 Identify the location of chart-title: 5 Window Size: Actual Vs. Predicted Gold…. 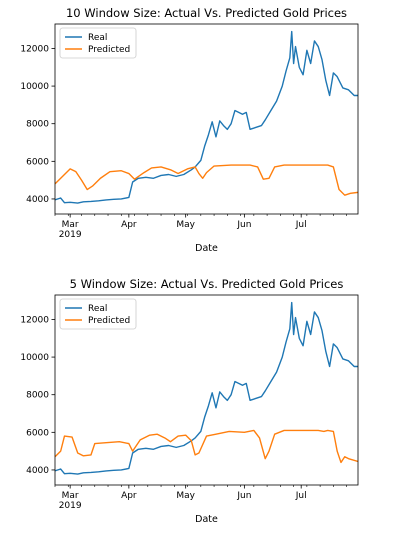
(207, 284).